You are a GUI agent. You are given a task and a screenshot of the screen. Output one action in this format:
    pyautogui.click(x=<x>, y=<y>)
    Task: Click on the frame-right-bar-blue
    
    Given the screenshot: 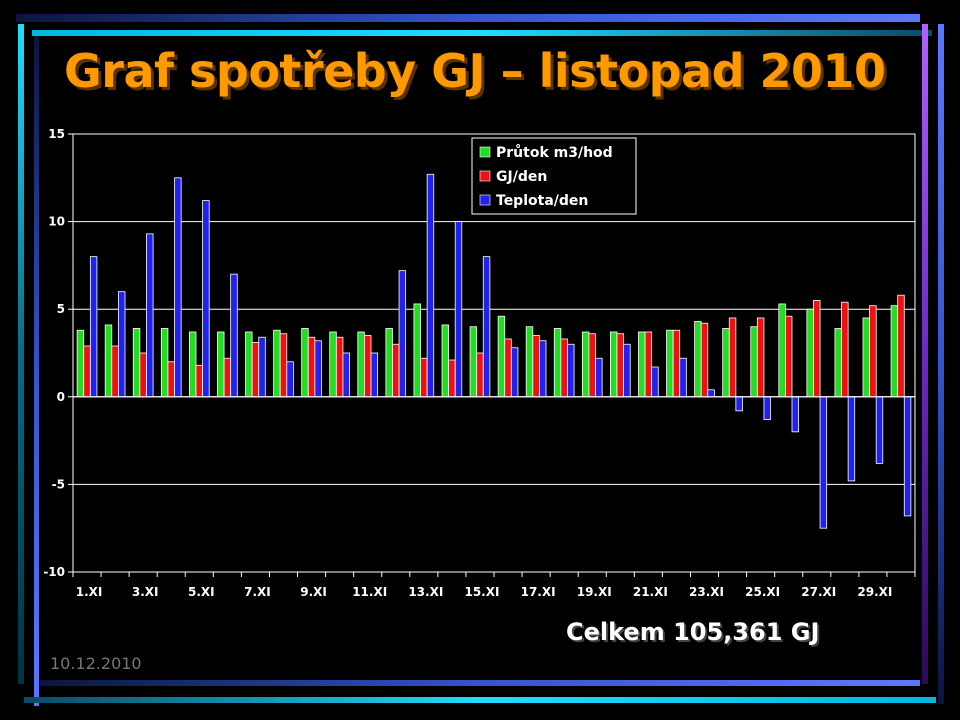 What is the action you would take?
    pyautogui.click(x=941, y=364)
    